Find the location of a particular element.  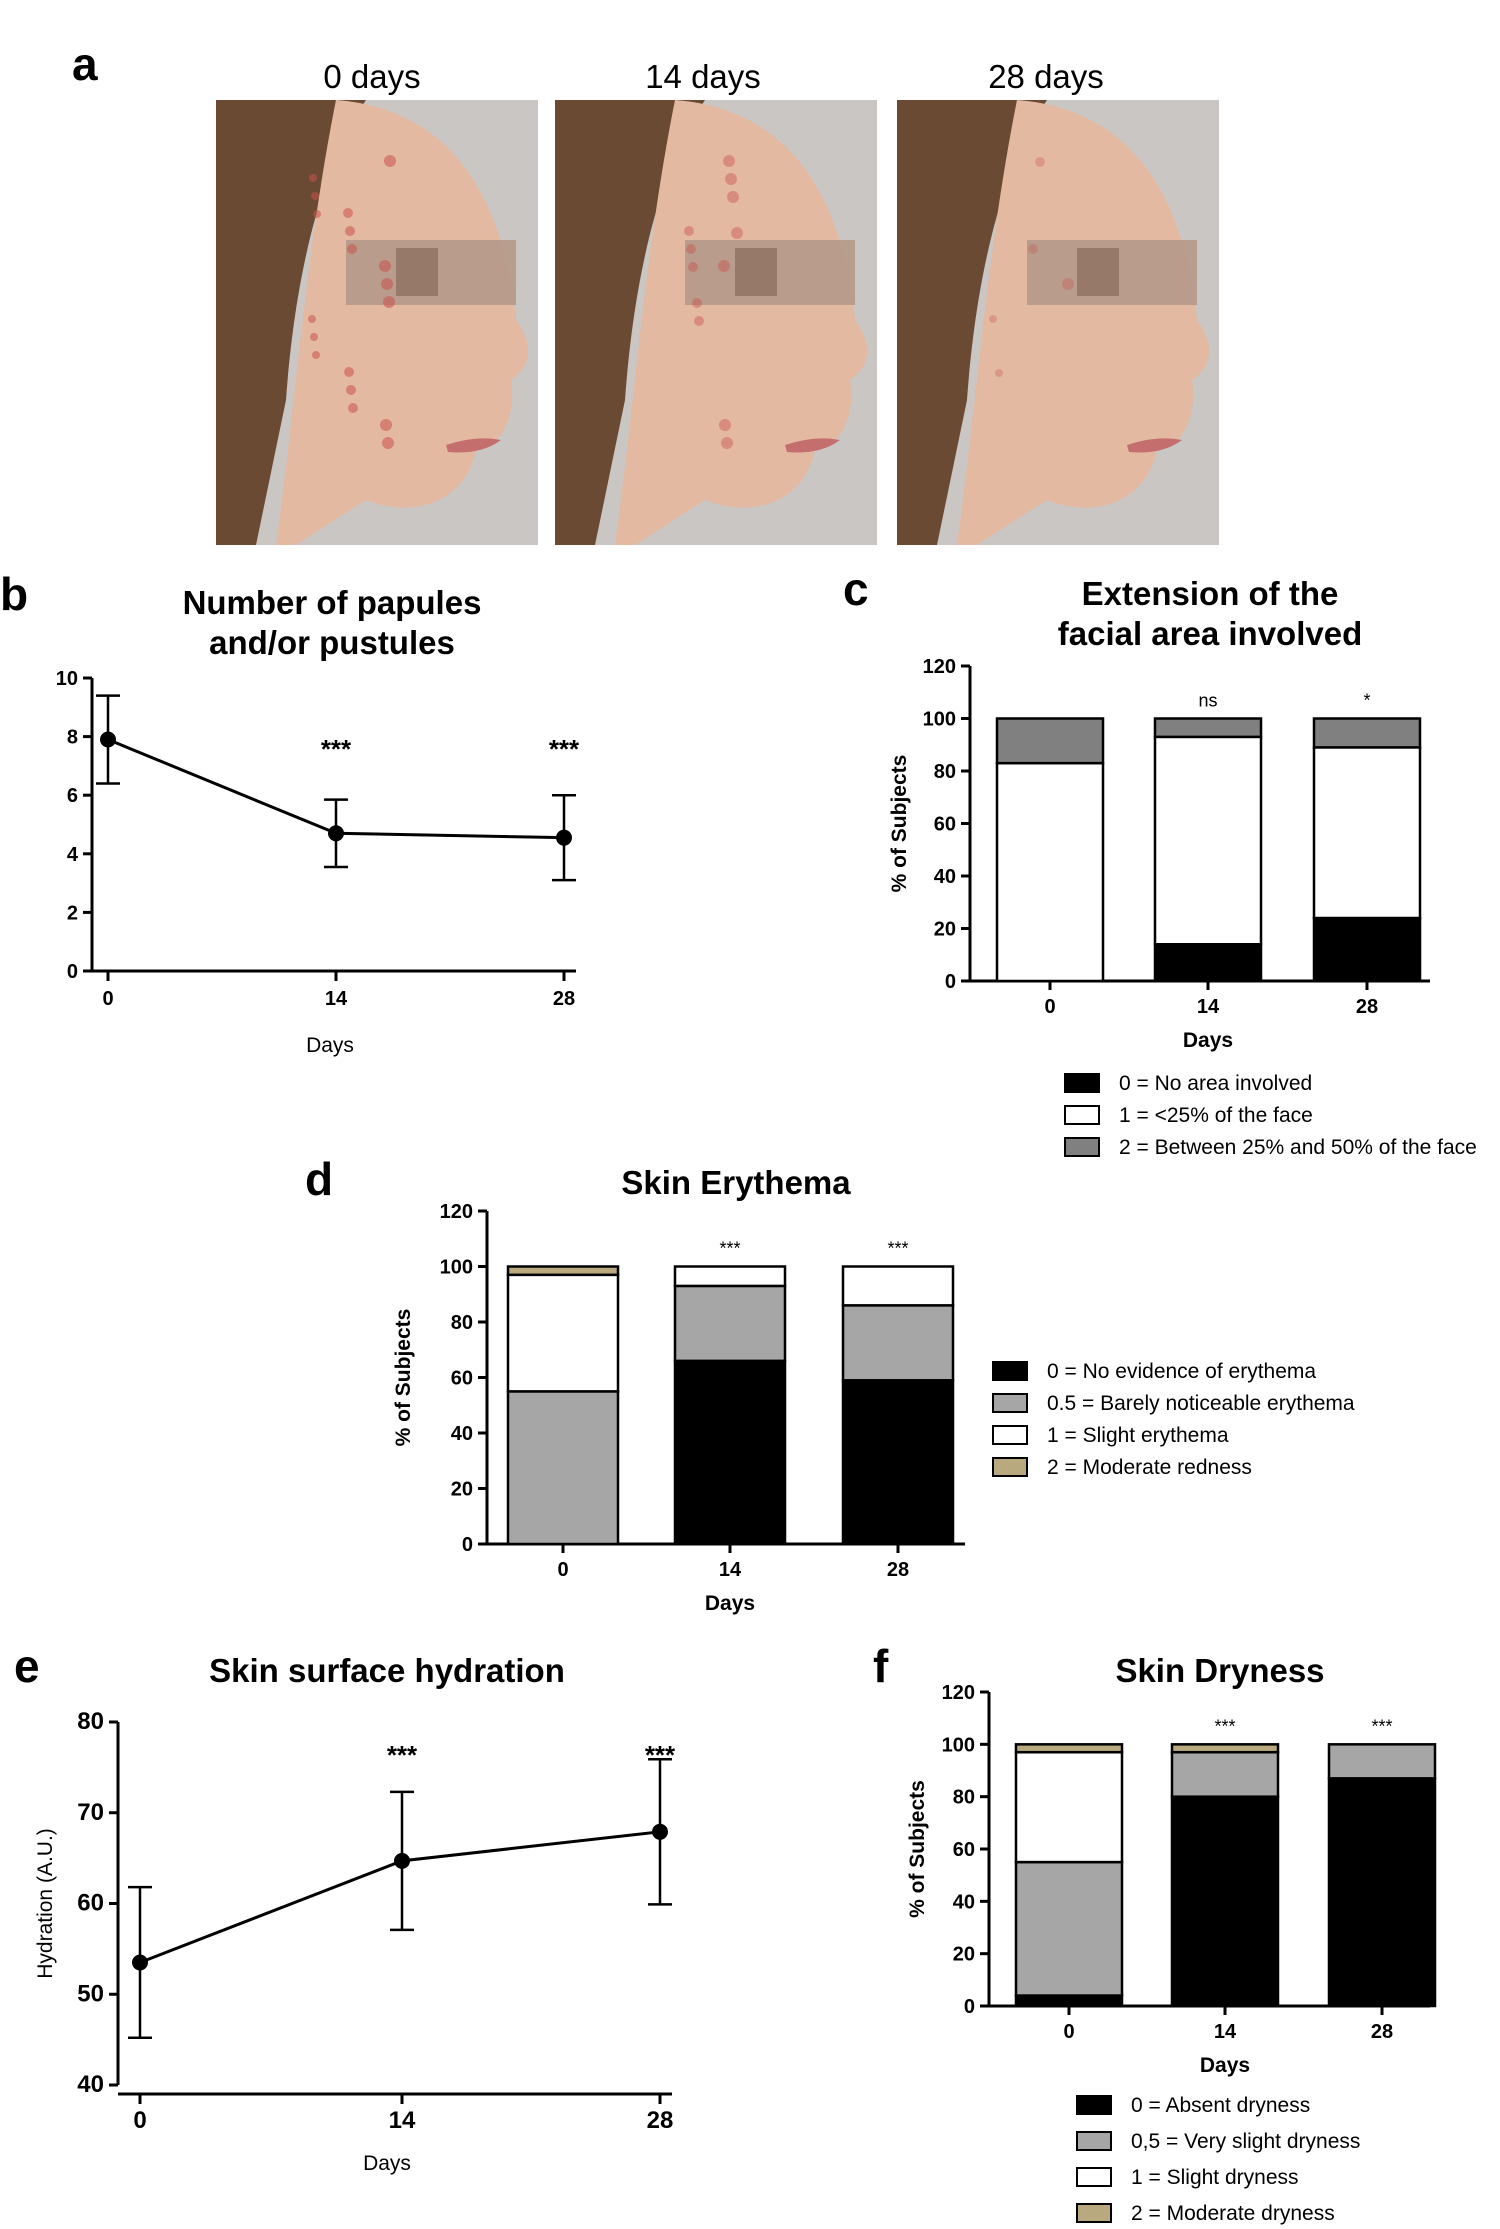

c-y-tick-label: 0 is located at coordinates (950, 982).